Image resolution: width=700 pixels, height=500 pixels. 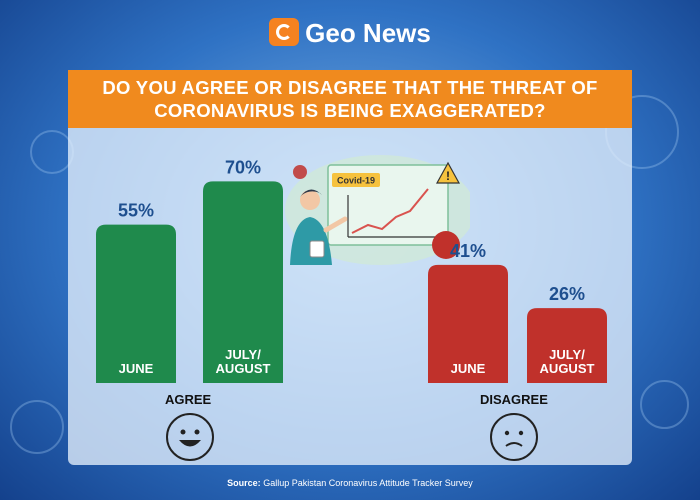 I want to click on brand-name: Geo News, so click(x=368, y=33).